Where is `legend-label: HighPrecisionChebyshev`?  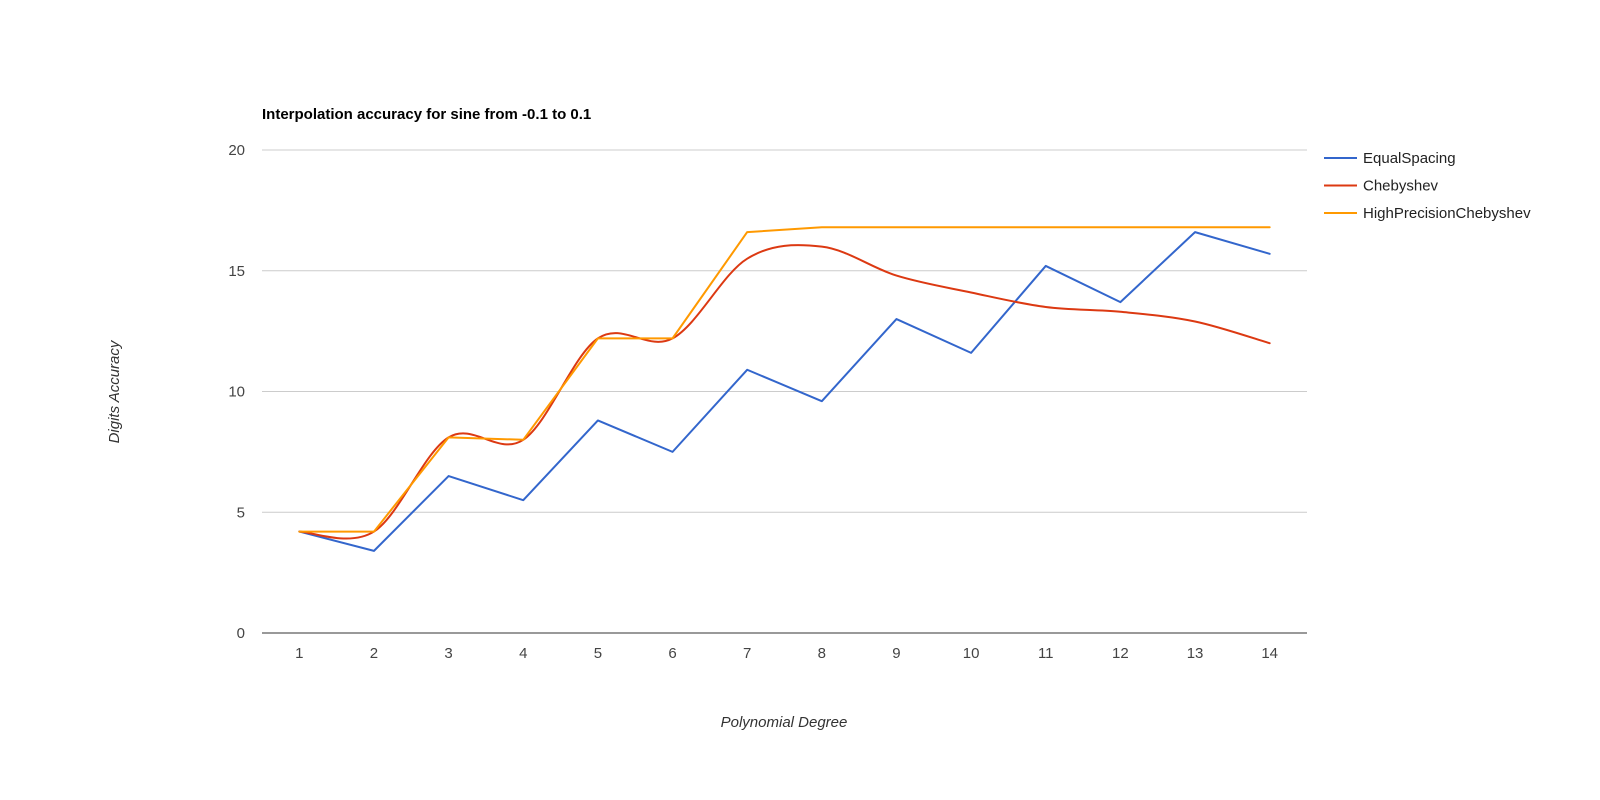 legend-label: HighPrecisionChebyshev is located at coordinates (1447, 213).